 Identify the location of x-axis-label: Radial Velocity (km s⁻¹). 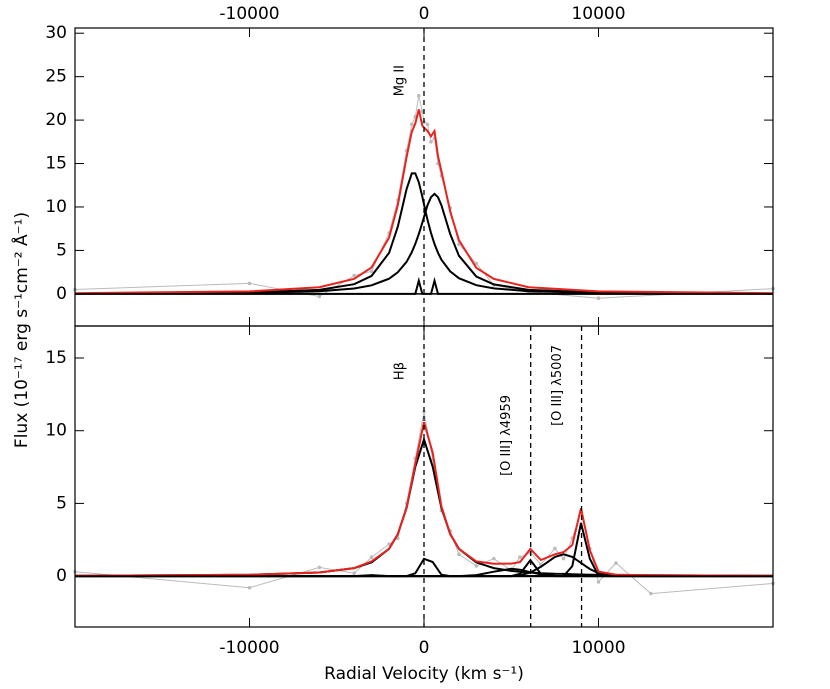
(424, 674).